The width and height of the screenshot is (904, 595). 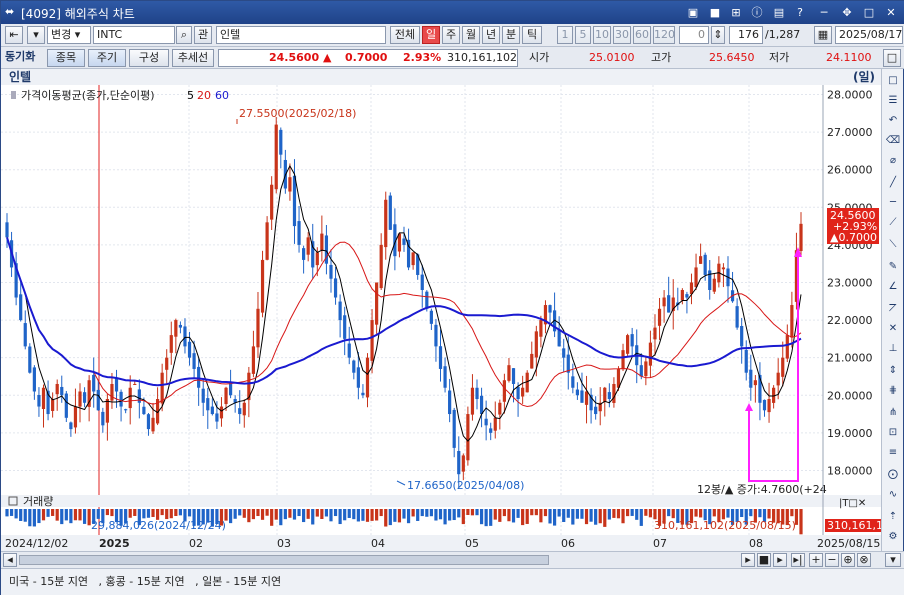 What do you see at coordinates (184, 35) in the screenshot?
I see `search-icon: ⌕` at bounding box center [184, 35].